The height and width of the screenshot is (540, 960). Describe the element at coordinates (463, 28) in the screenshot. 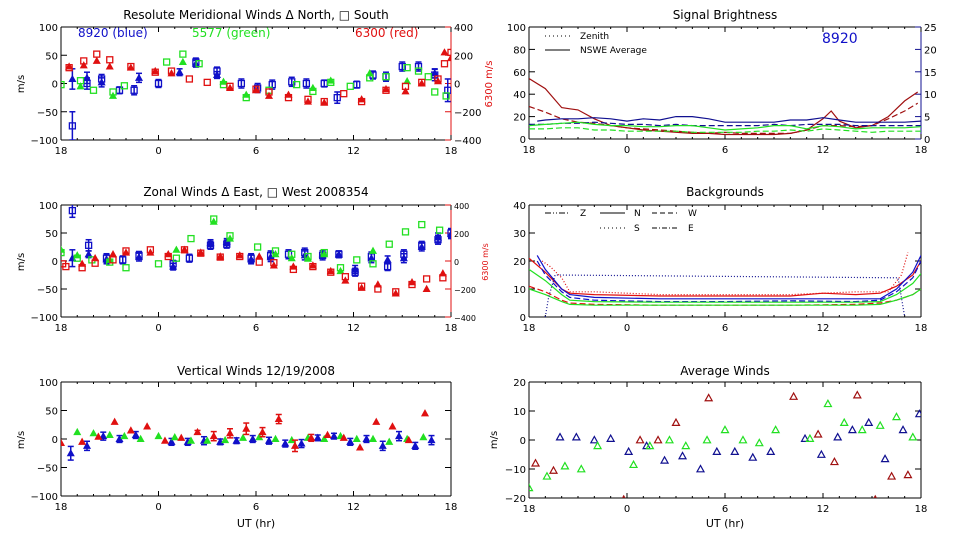

I see `meridional-y2tick-label: 400` at that location.